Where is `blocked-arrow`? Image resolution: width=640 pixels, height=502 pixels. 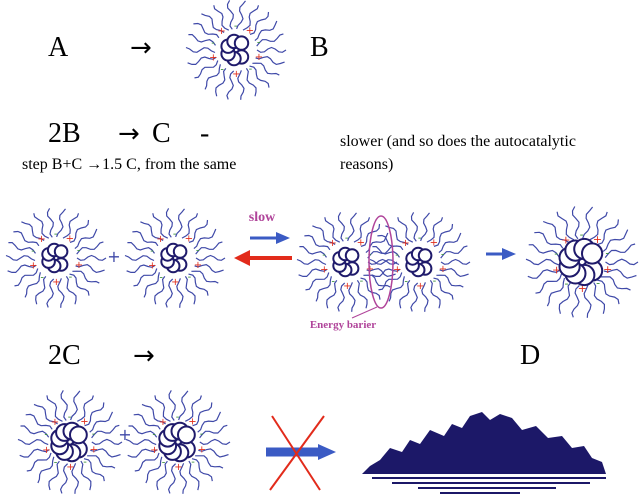 blocked-arrow is located at coordinates (301, 453).